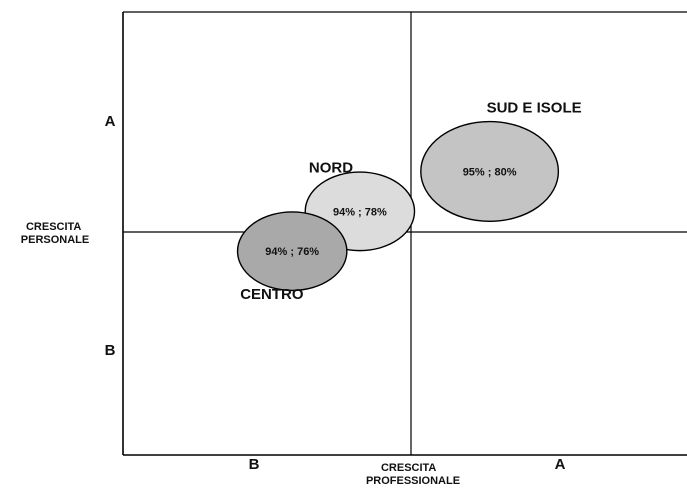 The width and height of the screenshot is (687, 488). What do you see at coordinates (272, 294) in the screenshot?
I see `bubble-name-label: CENTRO` at bounding box center [272, 294].